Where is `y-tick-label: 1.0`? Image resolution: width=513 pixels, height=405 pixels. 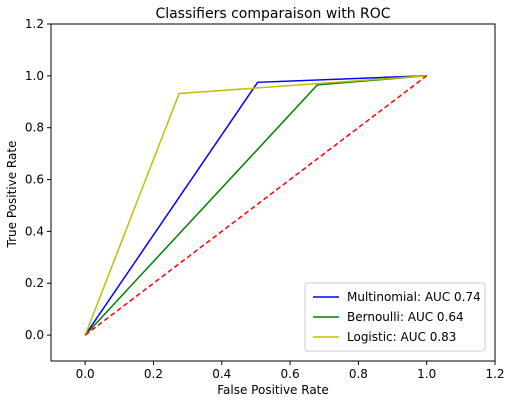 y-tick-label: 1.0 is located at coordinates (34, 76).